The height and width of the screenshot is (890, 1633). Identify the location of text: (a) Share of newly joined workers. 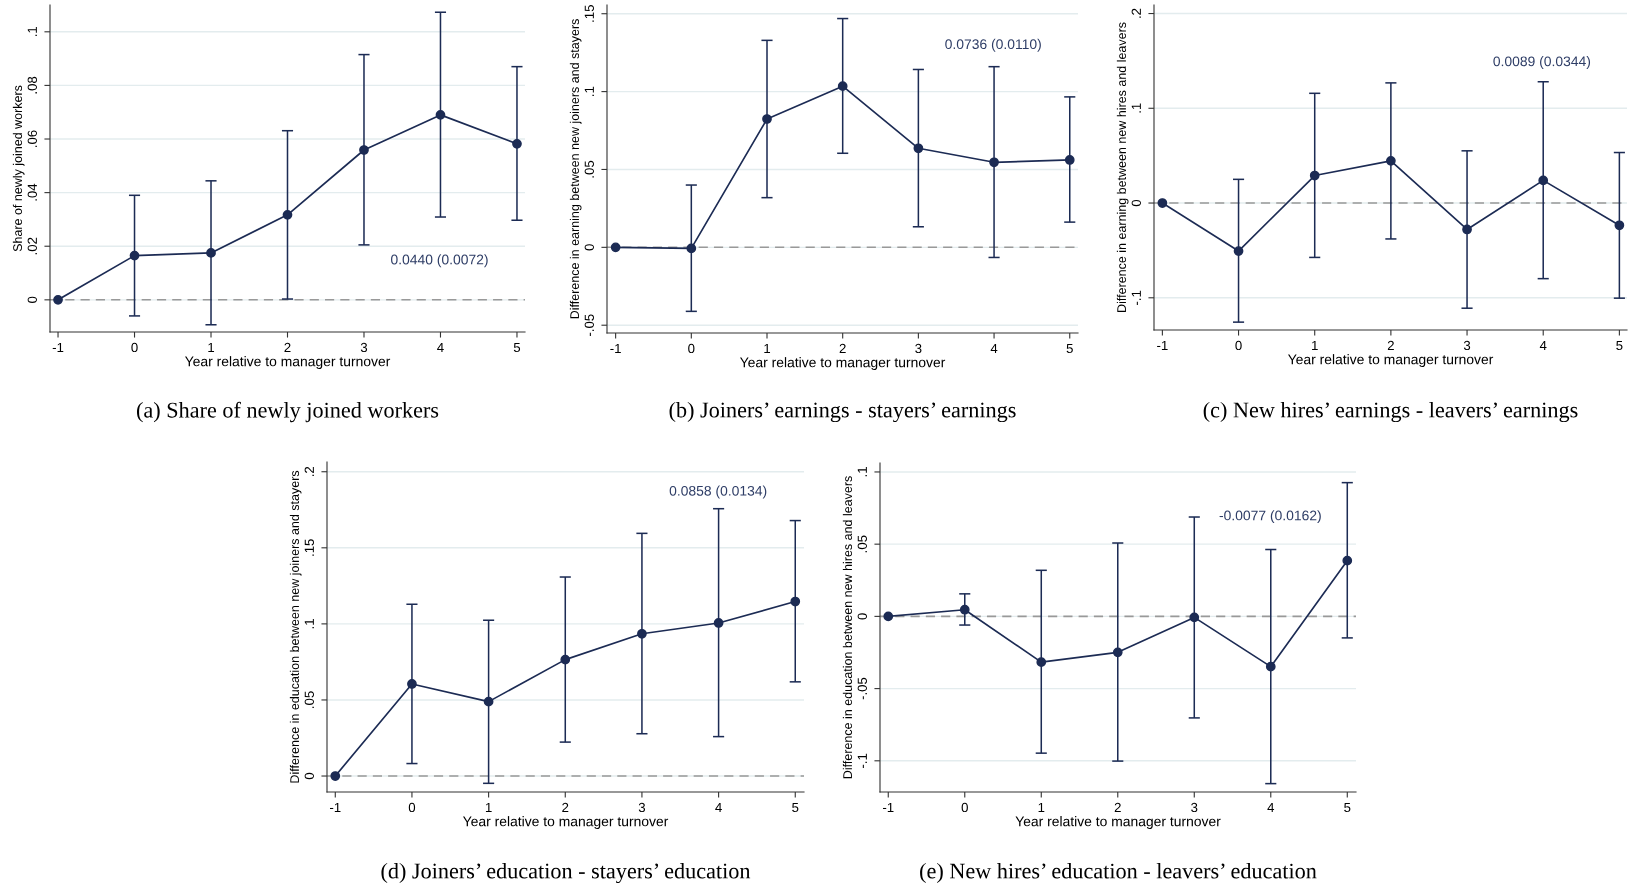
(287, 412).